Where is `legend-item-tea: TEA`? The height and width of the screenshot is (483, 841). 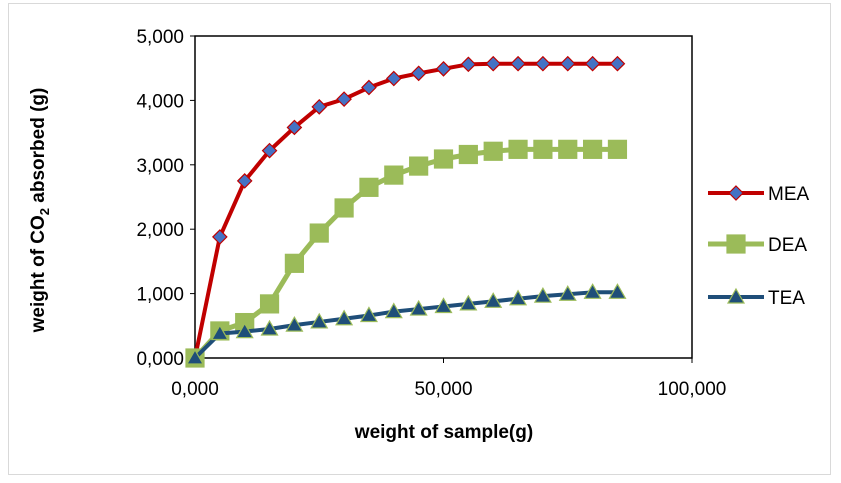 legend-item-tea: TEA is located at coordinates (756, 298).